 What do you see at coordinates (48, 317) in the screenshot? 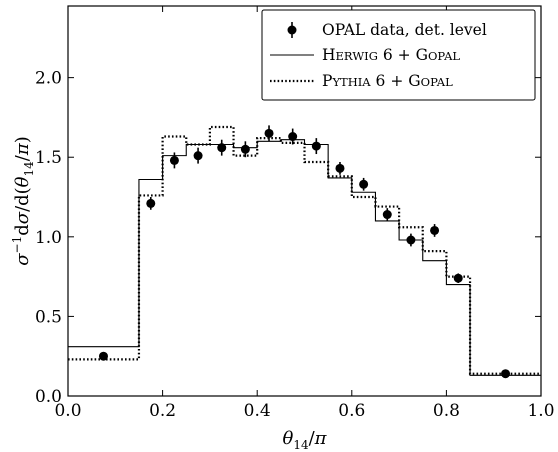
I see `y-tick-label: 0.5` at bounding box center [48, 317].